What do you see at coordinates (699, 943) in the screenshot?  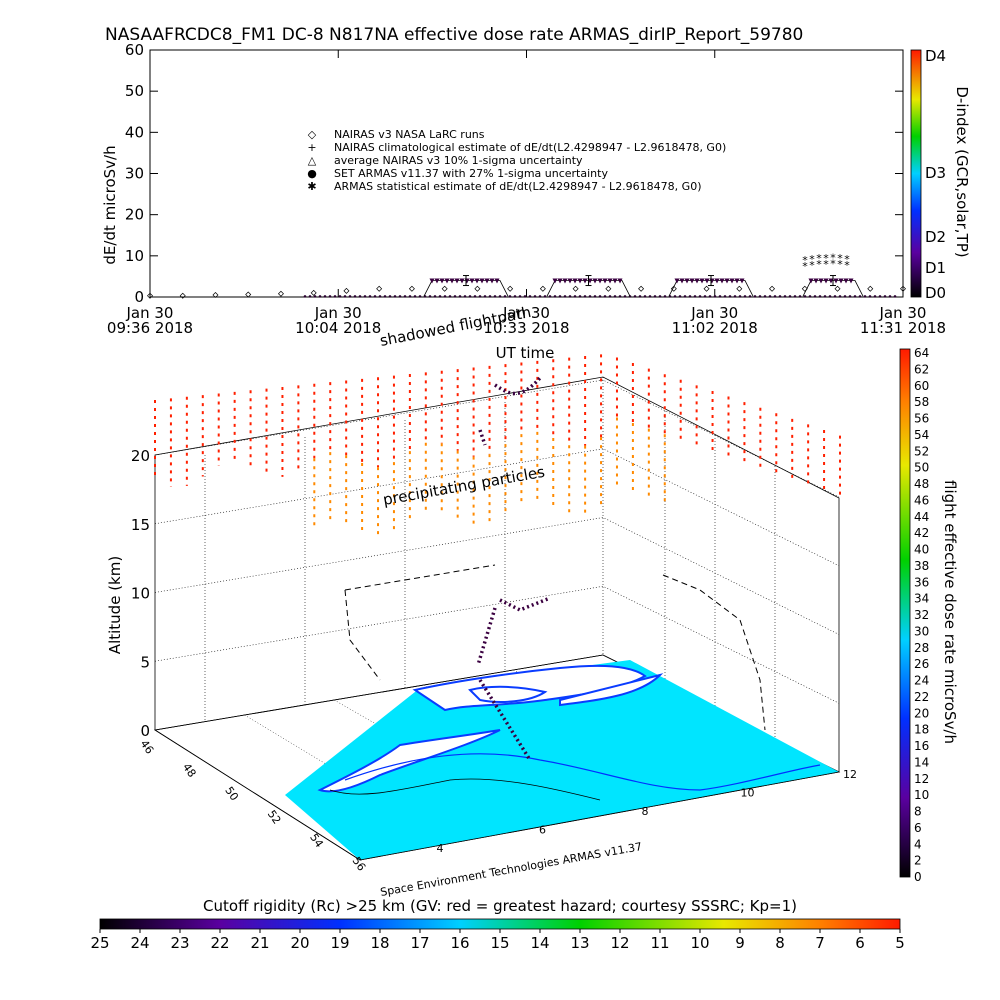 I see `rigidity-tick: 10` at bounding box center [699, 943].